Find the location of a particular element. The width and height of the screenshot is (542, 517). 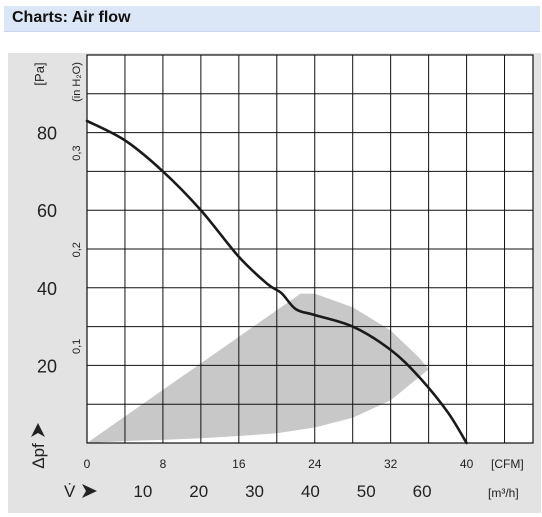

cfm-tick-label: 32 is located at coordinates (391, 464).